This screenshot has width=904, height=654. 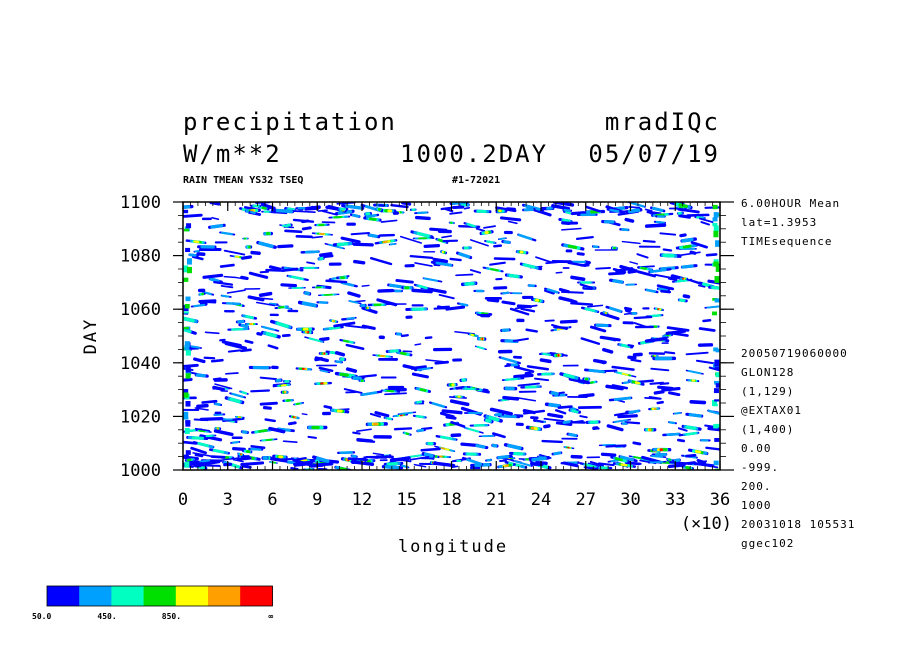 I want to click on side-info-line: GLON128, so click(x=767, y=372).